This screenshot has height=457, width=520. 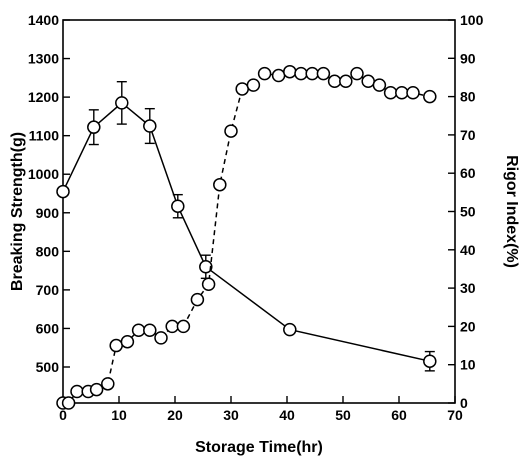 I want to click on y-right-tick-label: 60, so click(x=468, y=173).